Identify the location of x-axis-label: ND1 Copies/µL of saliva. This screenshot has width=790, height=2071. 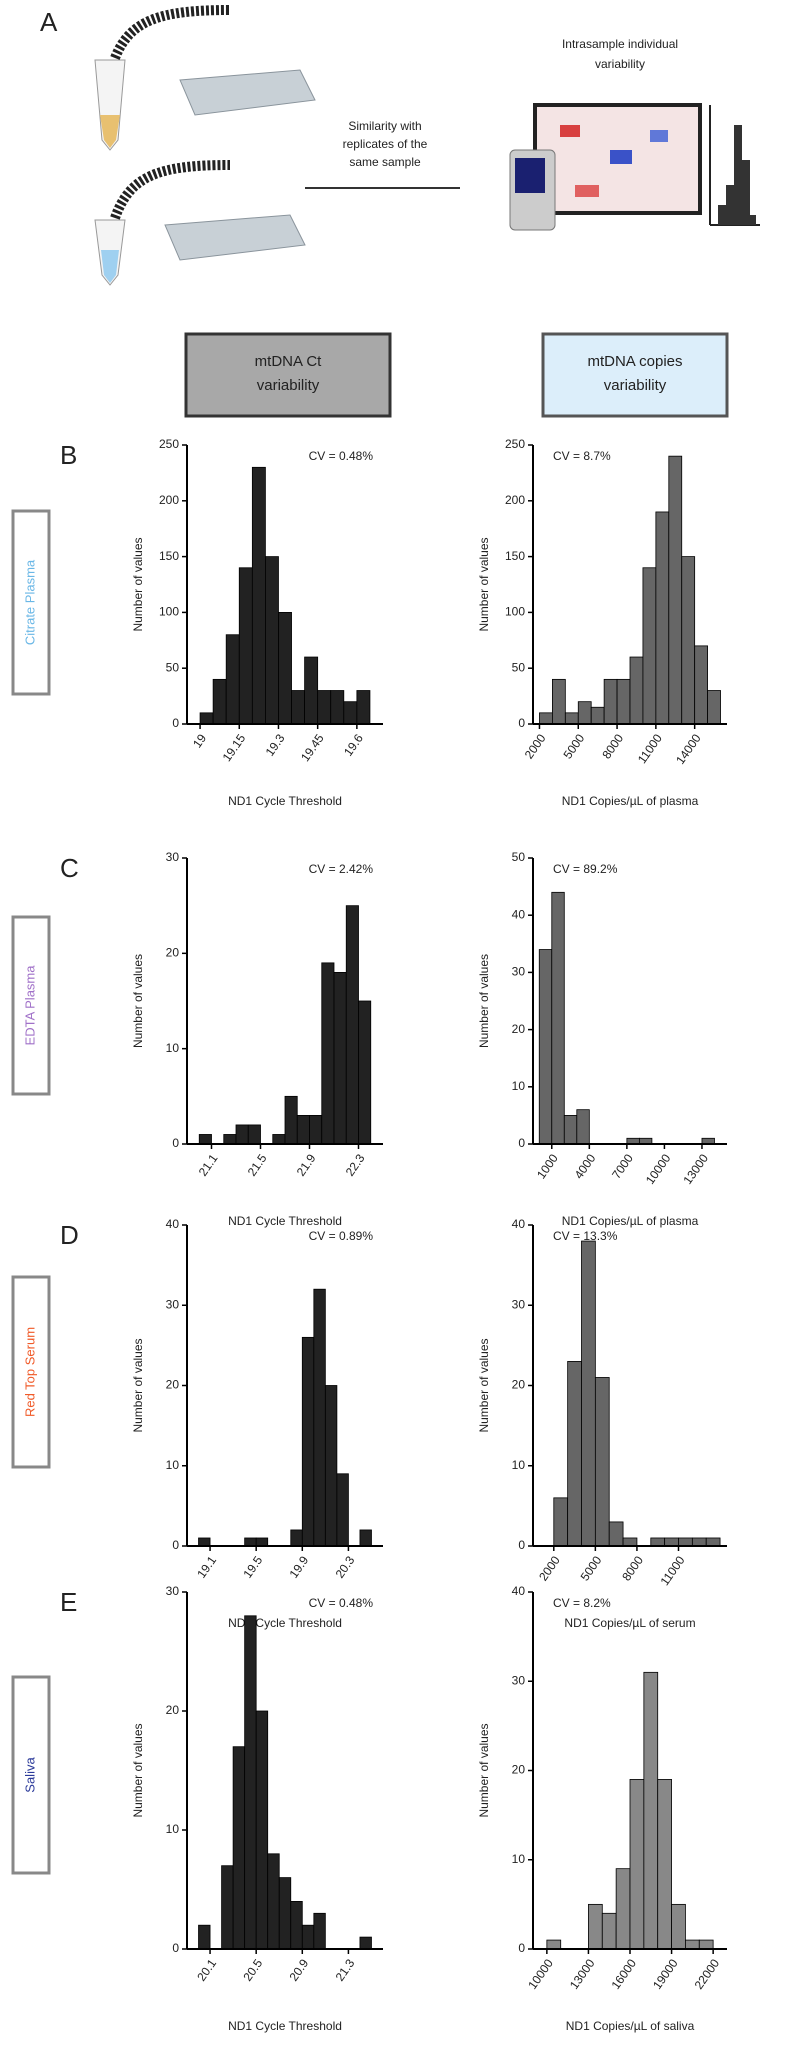
(630, 2026).